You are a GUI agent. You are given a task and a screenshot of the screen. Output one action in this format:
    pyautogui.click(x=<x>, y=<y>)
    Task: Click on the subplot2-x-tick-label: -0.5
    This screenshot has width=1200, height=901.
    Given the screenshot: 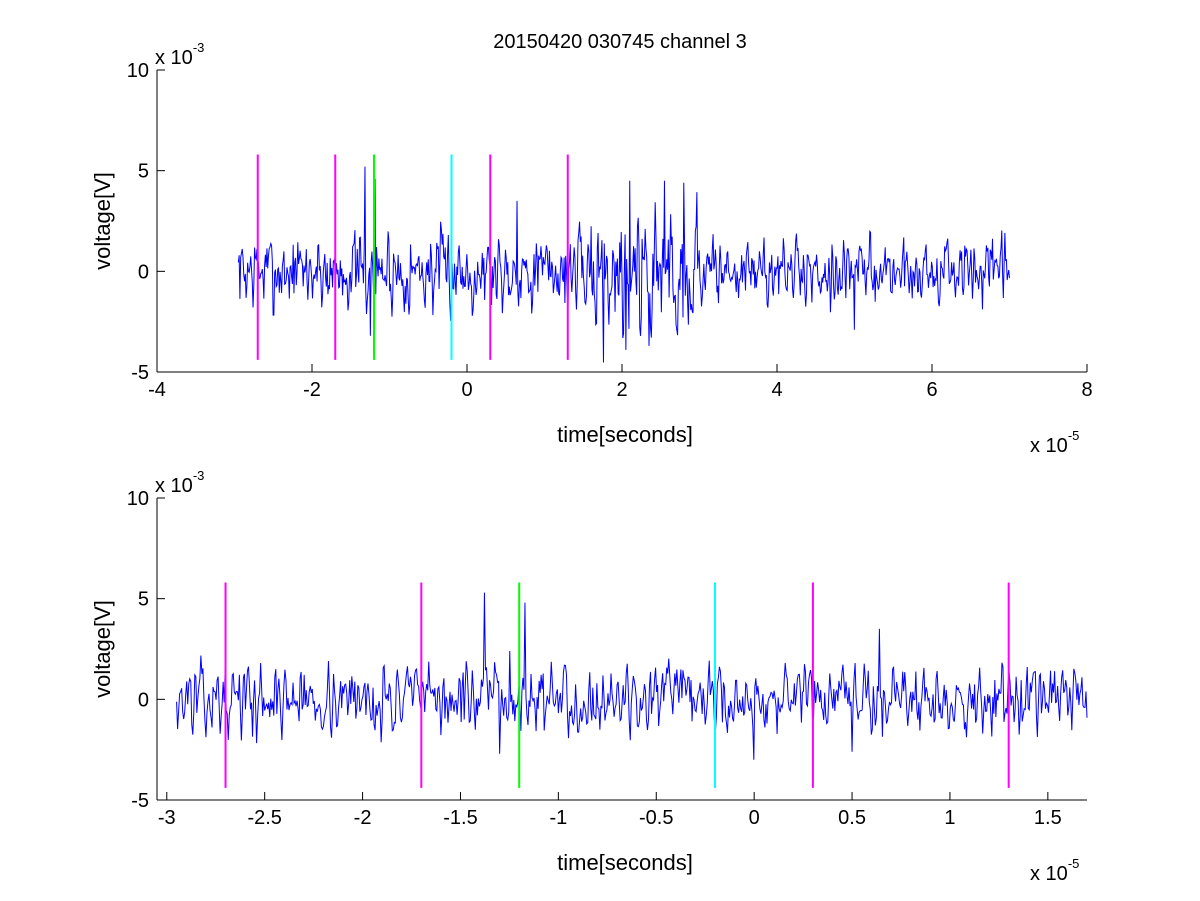 What is the action you would take?
    pyautogui.click(x=656, y=818)
    